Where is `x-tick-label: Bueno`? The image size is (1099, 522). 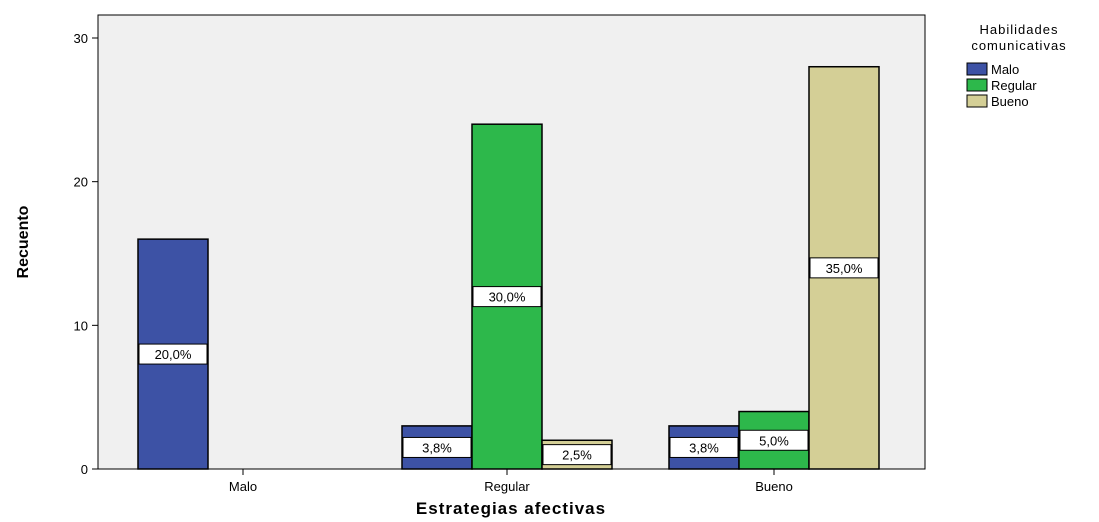 x-tick-label: Bueno is located at coordinates (774, 486).